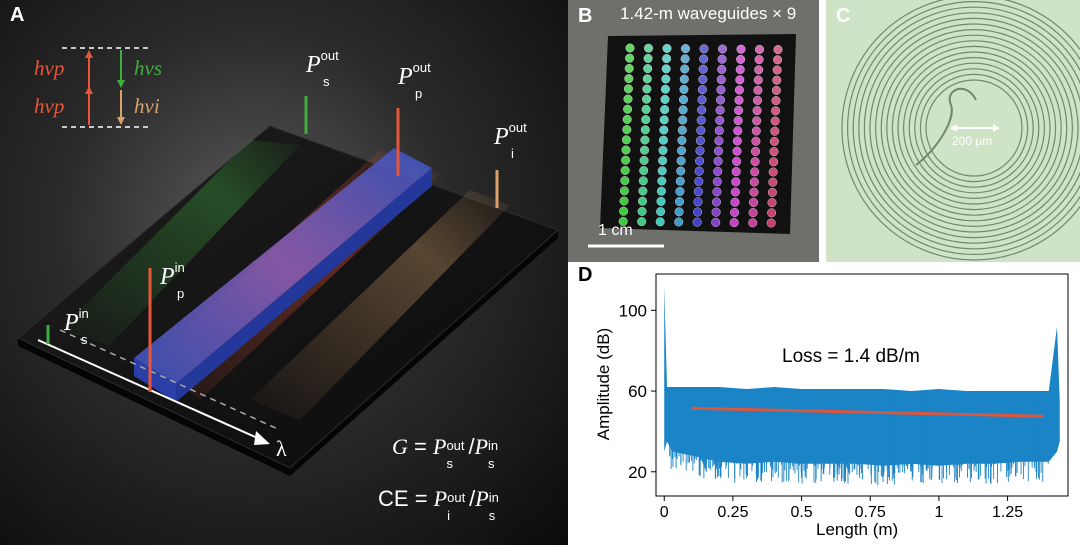 The height and width of the screenshot is (545, 1080). What do you see at coordinates (180, 242) in the screenshot?
I see `signal-glow` at bounding box center [180, 242].